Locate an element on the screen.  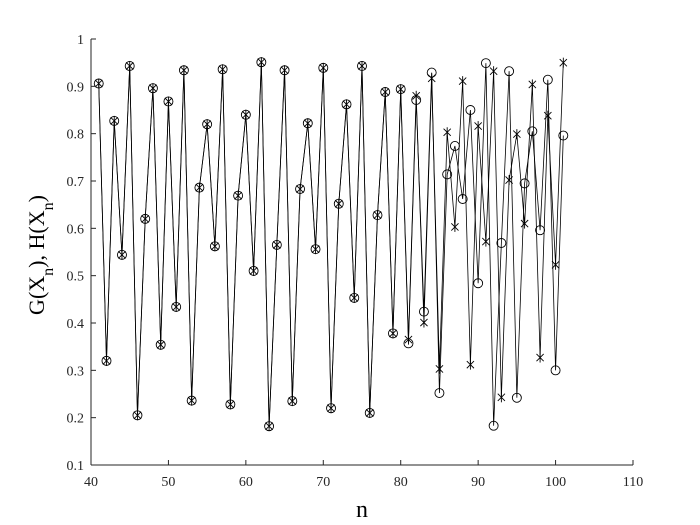
x-tick-label: 60 is located at coordinates (246, 482).